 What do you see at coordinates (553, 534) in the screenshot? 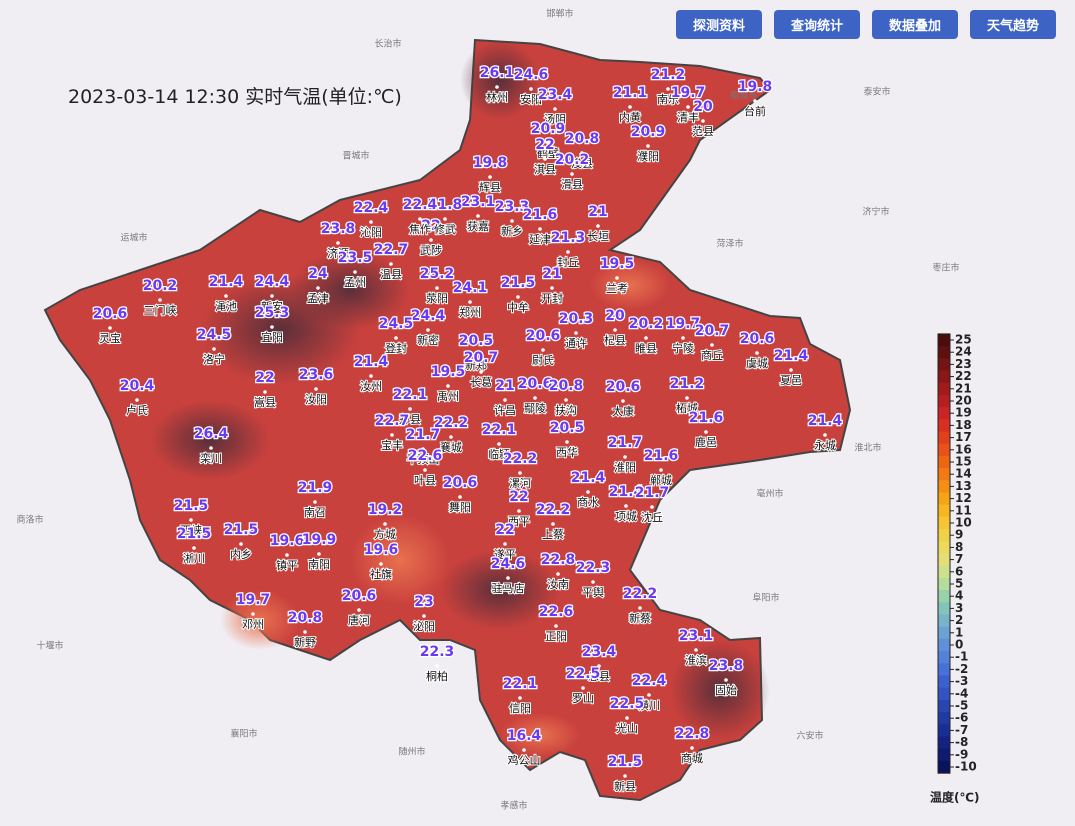
I see `station-name: 上蔡` at bounding box center [553, 534].